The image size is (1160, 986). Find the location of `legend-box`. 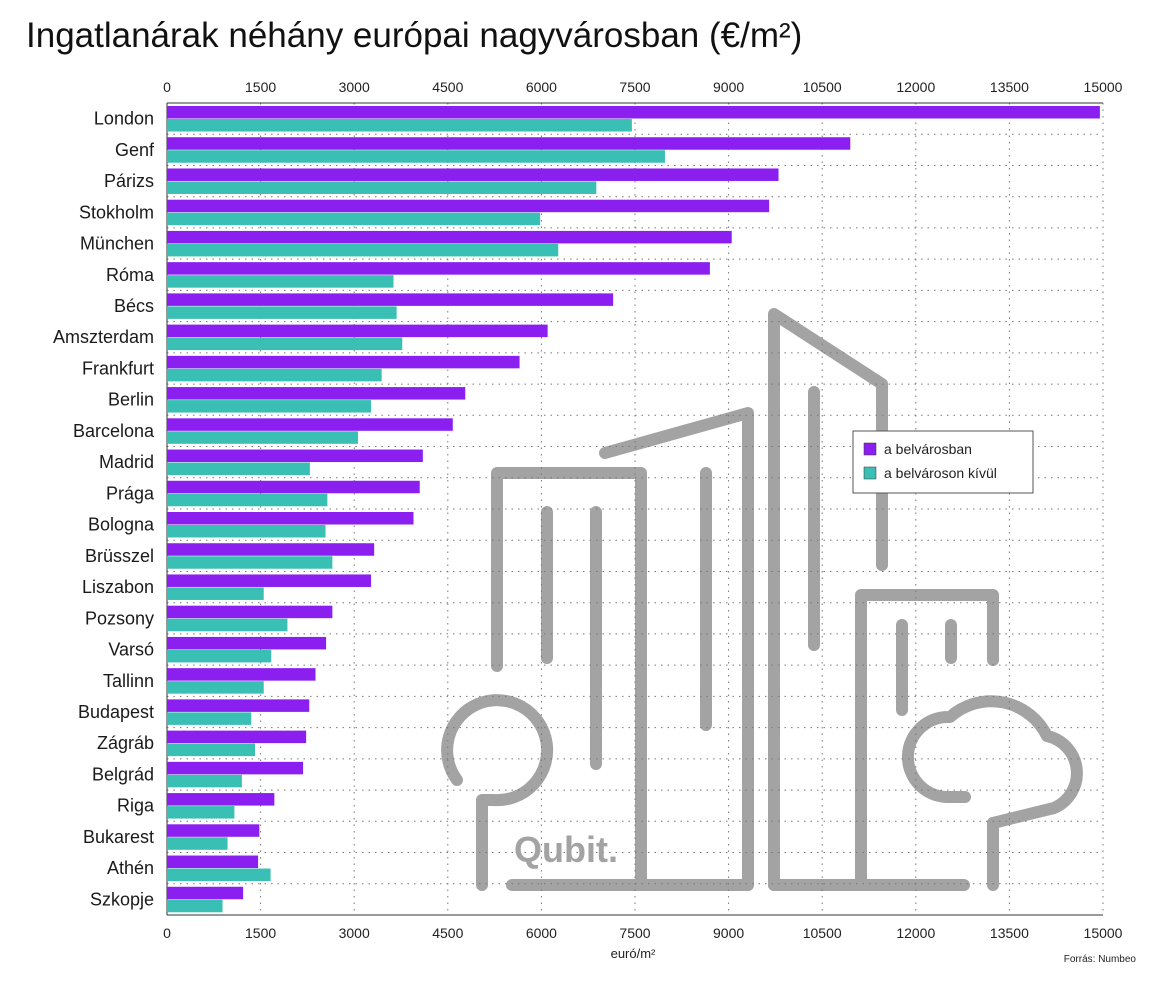

legend-box is located at coordinates (943, 462).